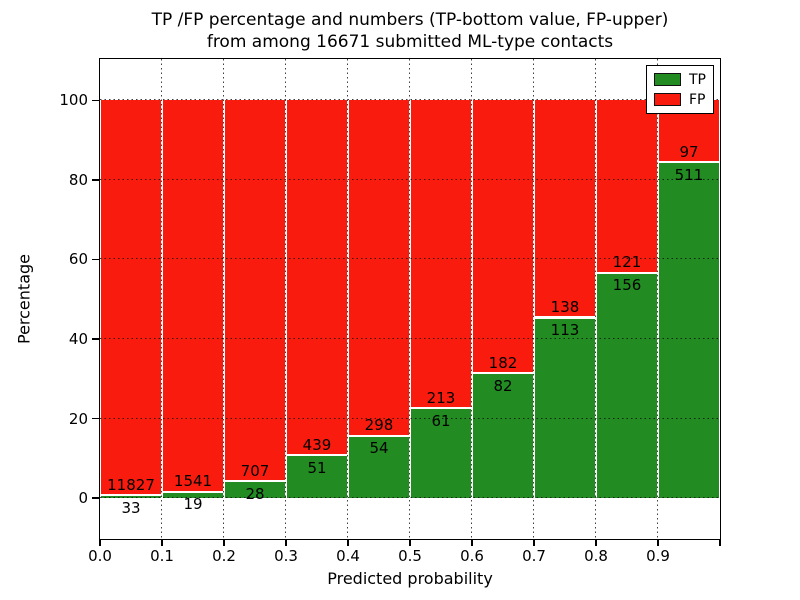  I want to click on gridline-v-0.3, so click(285, 298).